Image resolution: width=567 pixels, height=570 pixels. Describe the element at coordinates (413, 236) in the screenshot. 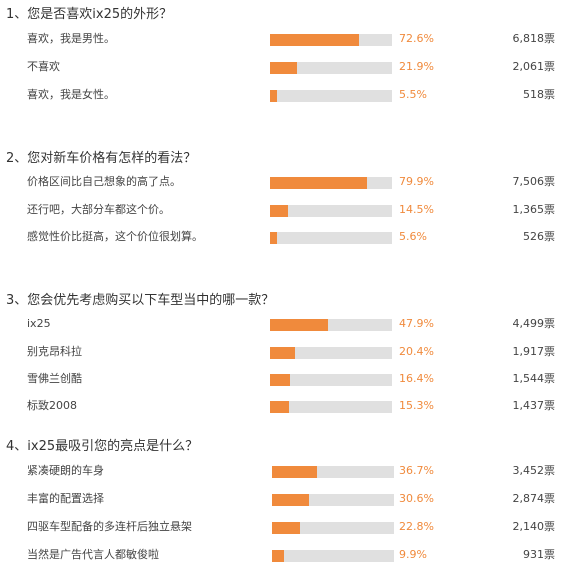

I see `option-percent: 5.6%` at that location.